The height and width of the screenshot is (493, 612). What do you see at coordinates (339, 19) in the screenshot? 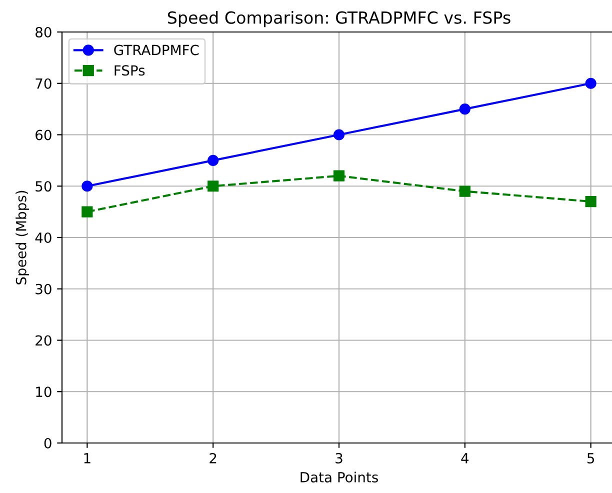
I see `chart-title: Speed Comparison: GTRADPMFC vs. FSPs` at bounding box center [339, 19].